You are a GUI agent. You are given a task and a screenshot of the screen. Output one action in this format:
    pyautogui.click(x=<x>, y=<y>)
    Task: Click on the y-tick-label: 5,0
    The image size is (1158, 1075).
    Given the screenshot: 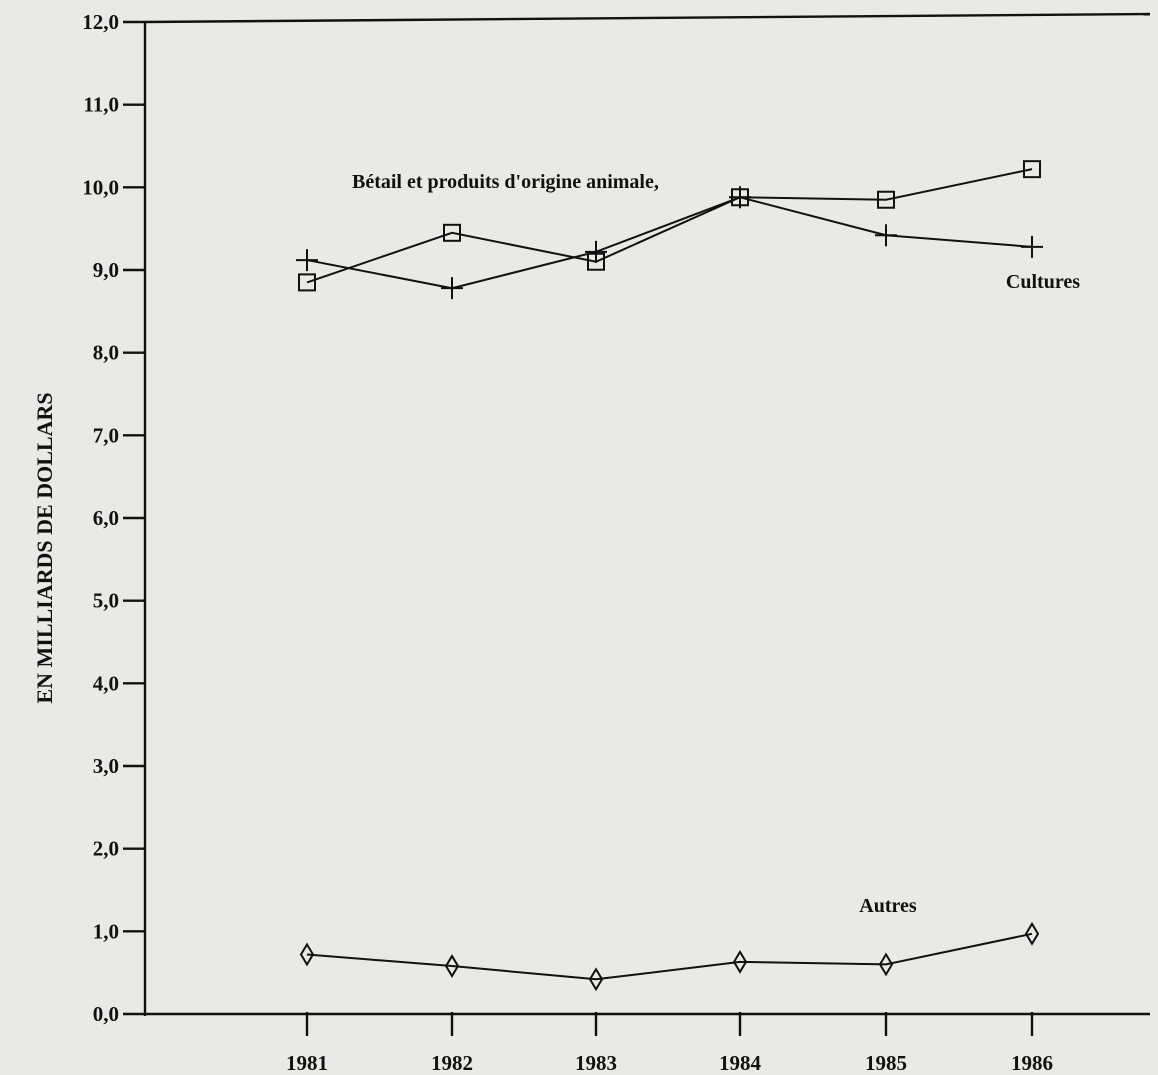 What is the action you would take?
    pyautogui.click(x=106, y=601)
    